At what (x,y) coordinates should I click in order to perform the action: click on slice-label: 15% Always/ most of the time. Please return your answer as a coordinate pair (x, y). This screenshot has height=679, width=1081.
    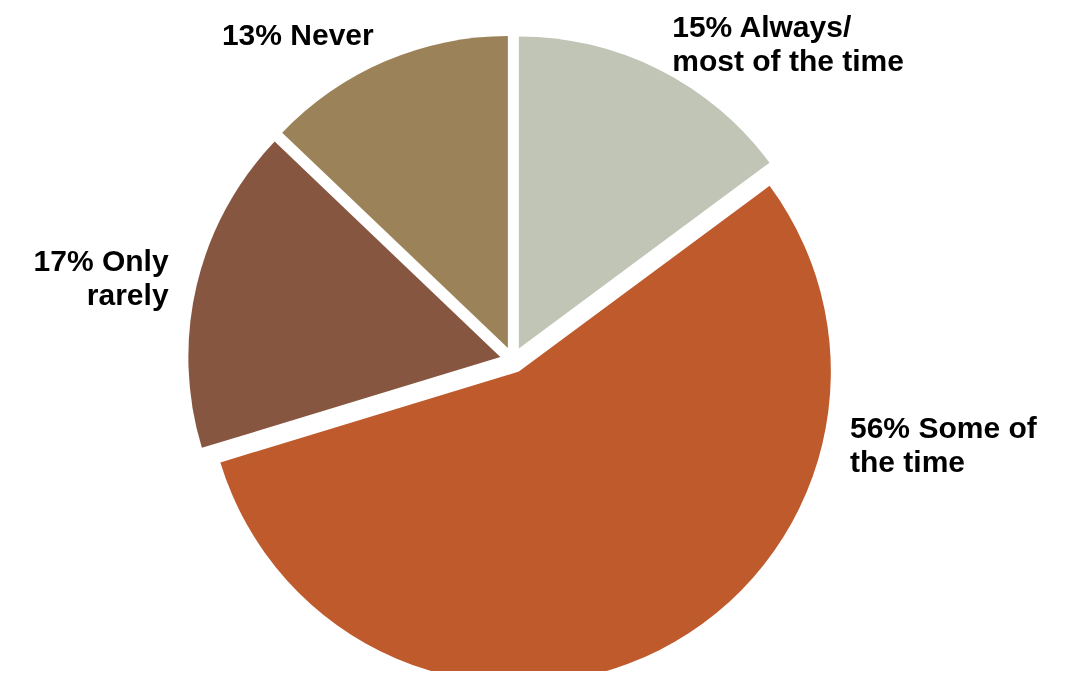
    Looking at the image, I should click on (788, 43).